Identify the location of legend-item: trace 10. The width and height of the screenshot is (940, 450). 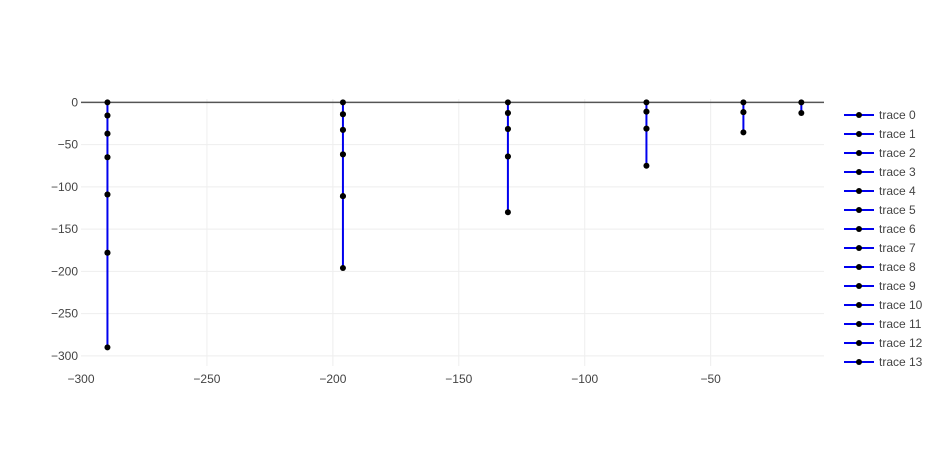
(883, 305).